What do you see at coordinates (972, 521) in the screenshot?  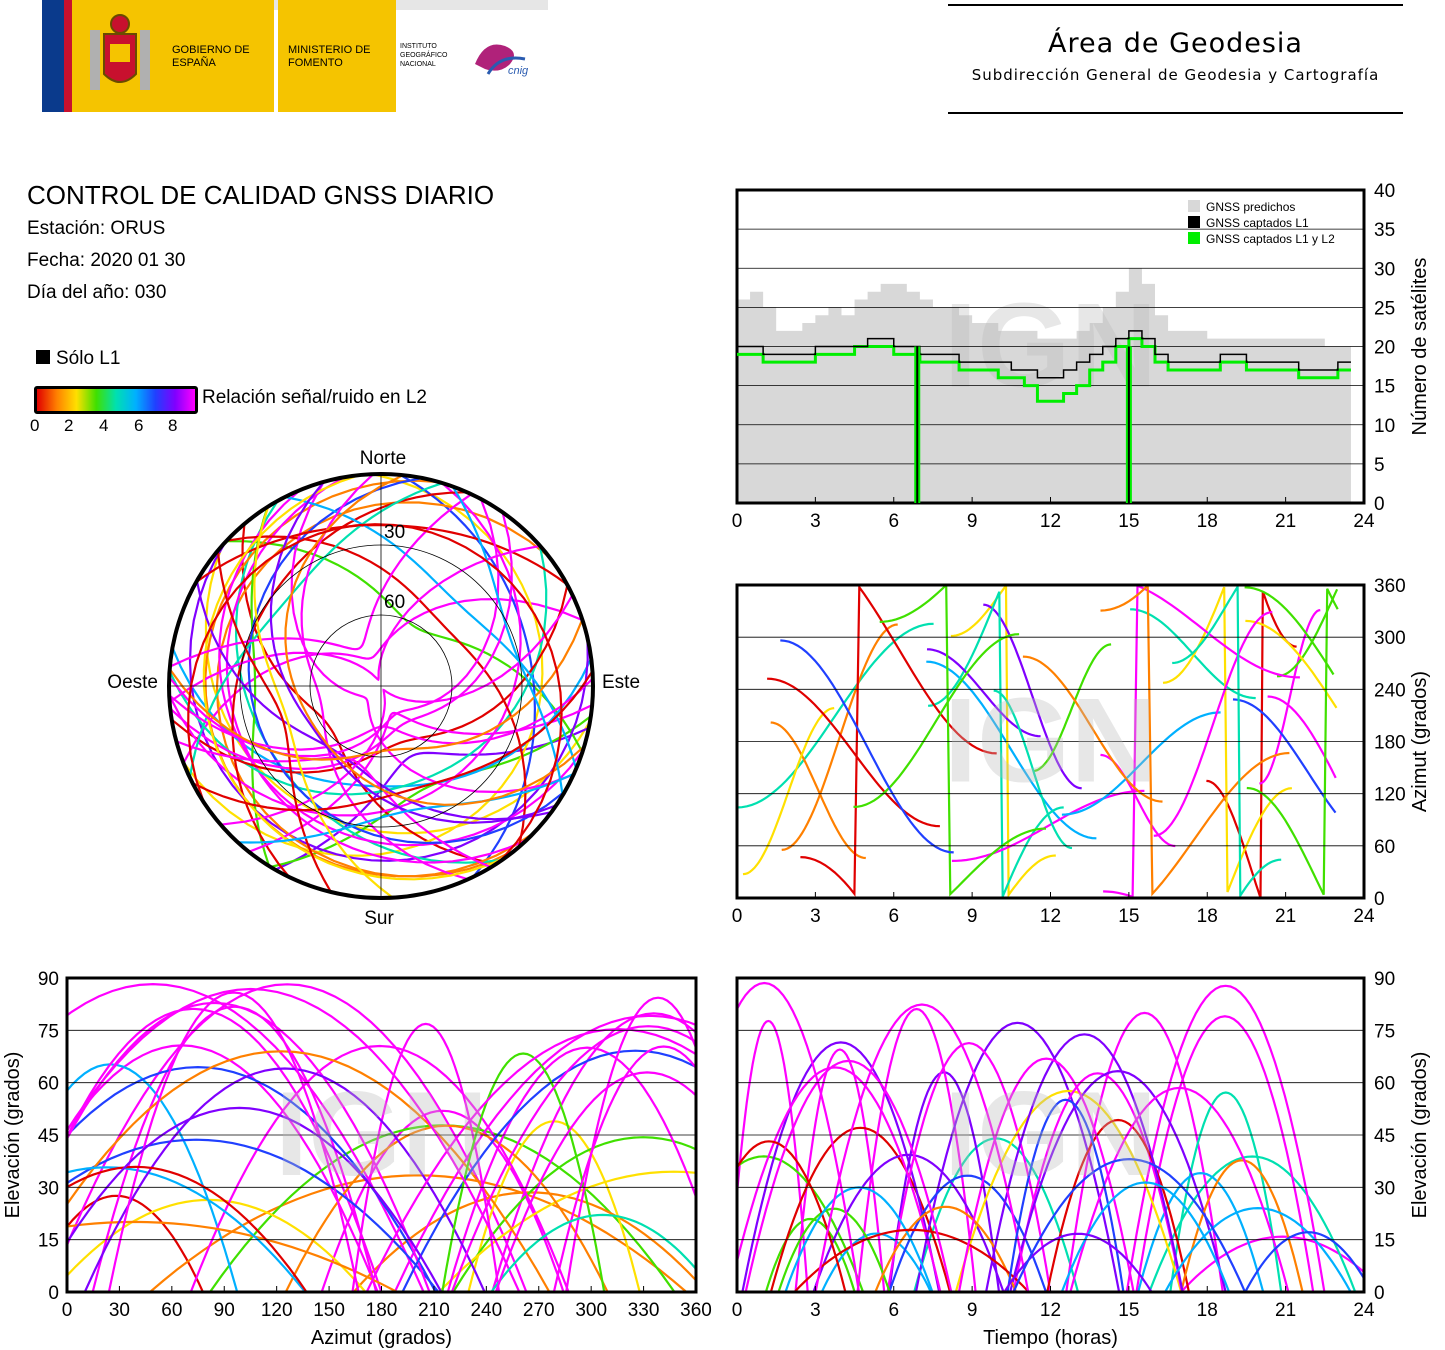 I see `x-tick-label: 9` at bounding box center [972, 521].